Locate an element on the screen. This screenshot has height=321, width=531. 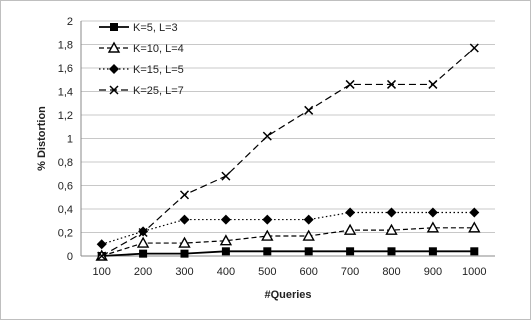
y-tick-label: 0,8 is located at coordinates (65, 163).